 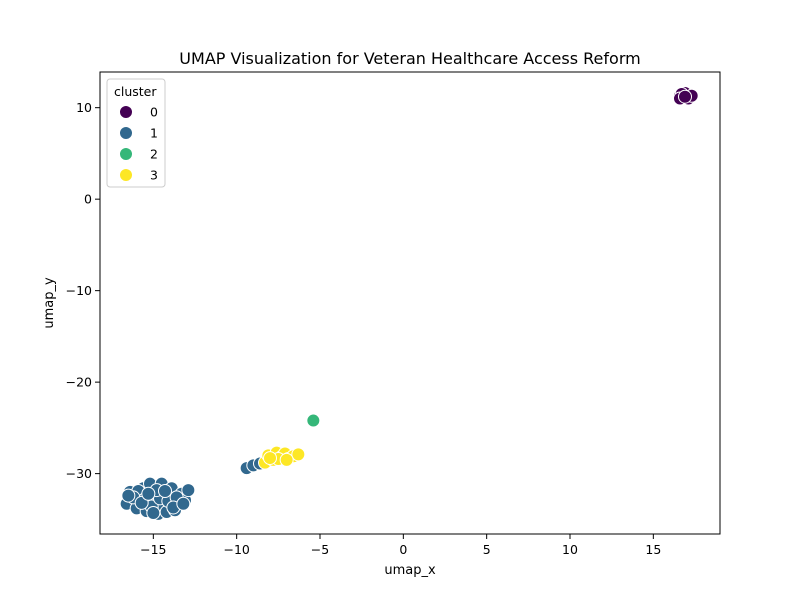 What do you see at coordinates (153, 549) in the screenshot?
I see `x-tick-label: −15` at bounding box center [153, 549].